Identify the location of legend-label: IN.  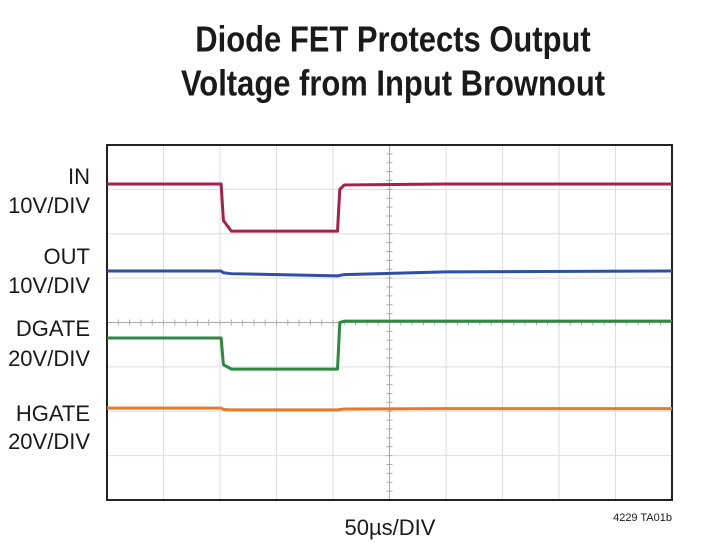
(79, 176).